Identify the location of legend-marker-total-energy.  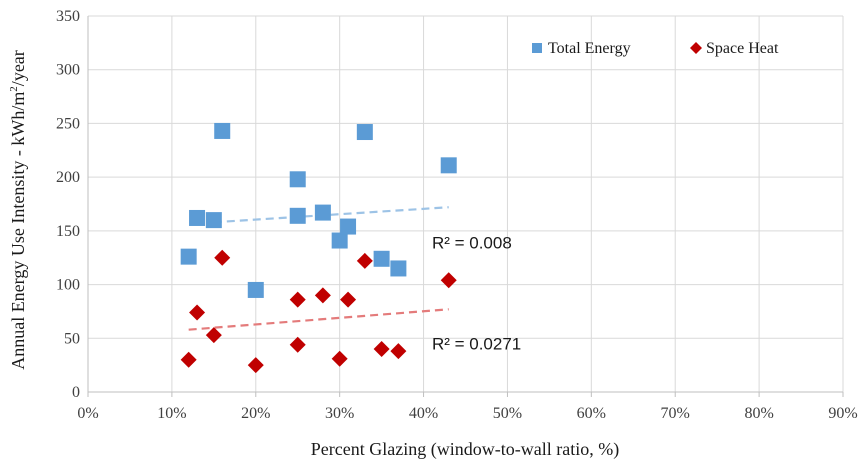
(537, 48).